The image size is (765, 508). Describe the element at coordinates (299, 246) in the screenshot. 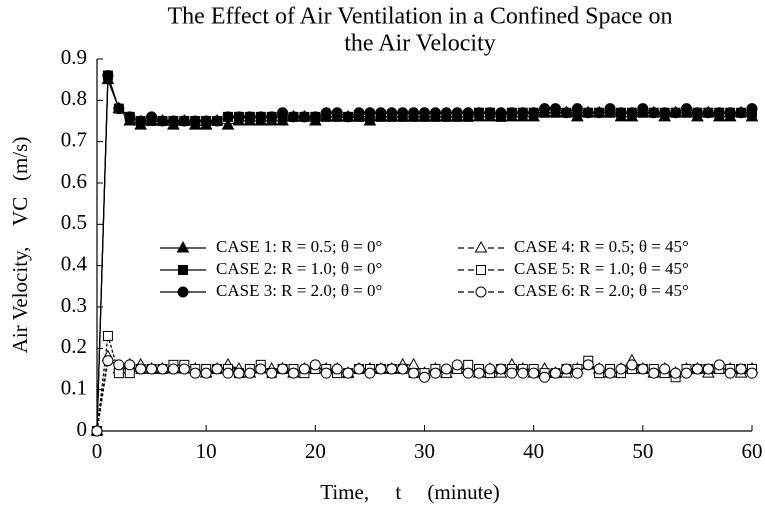

I see `legend-label: CASE 1: R = 0.5; θ = 0°` at that location.